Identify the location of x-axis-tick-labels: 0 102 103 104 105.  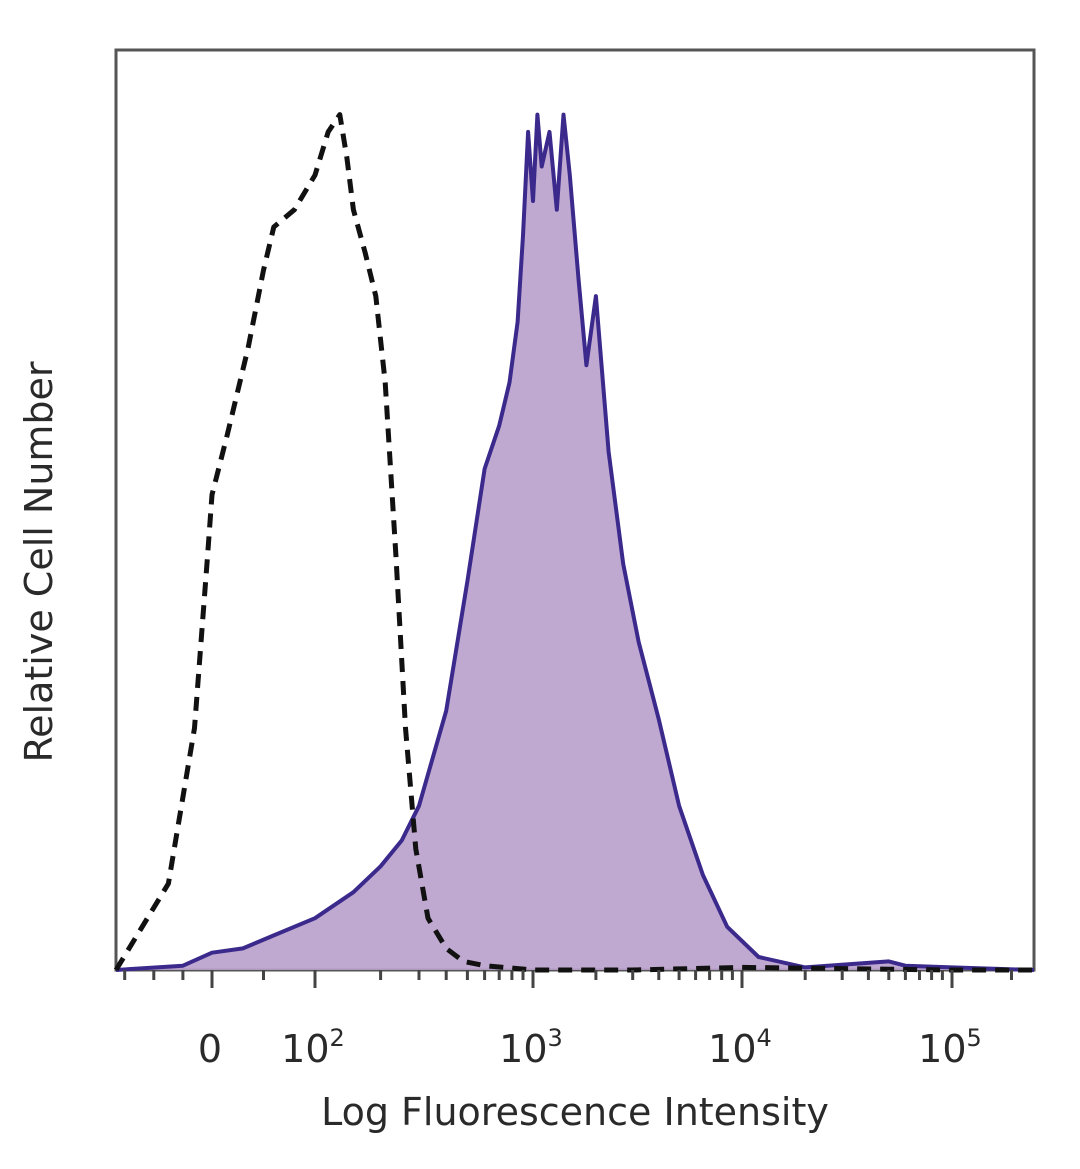
(590, 1047).